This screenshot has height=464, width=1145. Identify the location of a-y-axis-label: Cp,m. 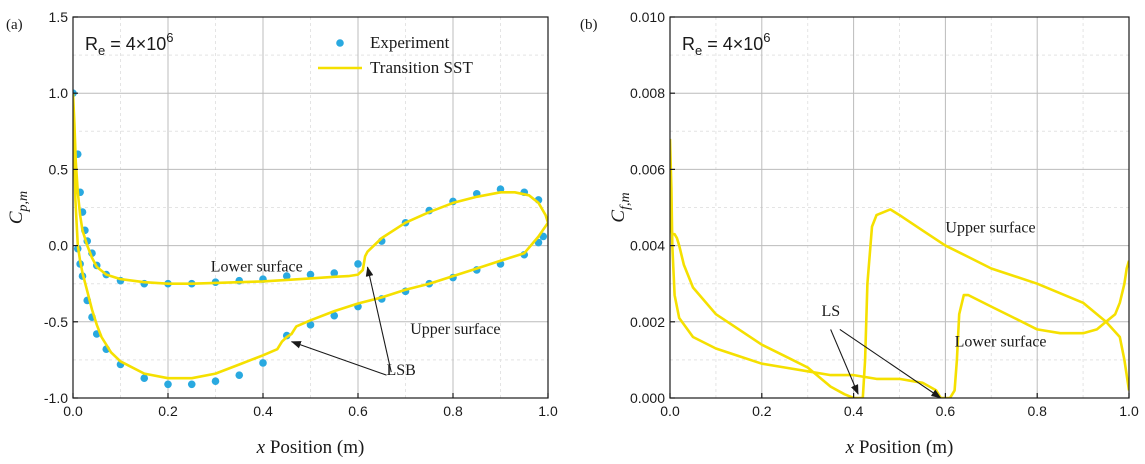
(18, 207).